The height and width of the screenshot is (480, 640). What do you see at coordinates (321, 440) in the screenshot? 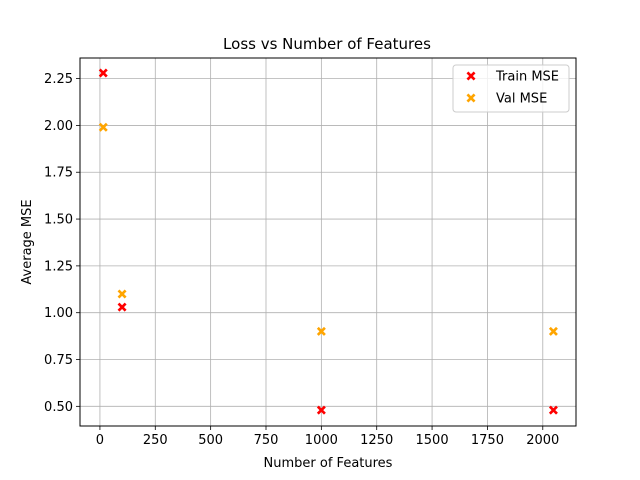
I see `x-tick-label: 1000` at bounding box center [321, 440].